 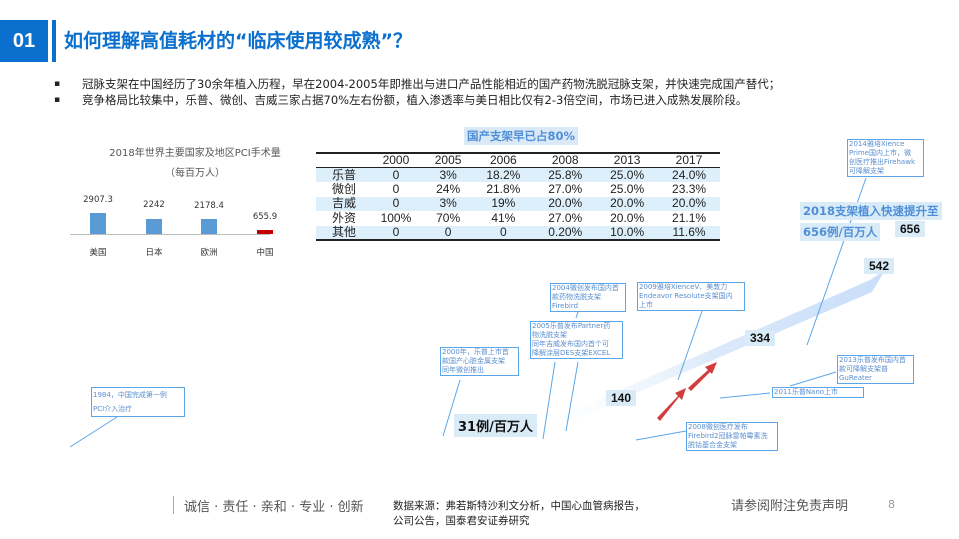 I want to click on table-cell: 70%, so click(x=448, y=217).